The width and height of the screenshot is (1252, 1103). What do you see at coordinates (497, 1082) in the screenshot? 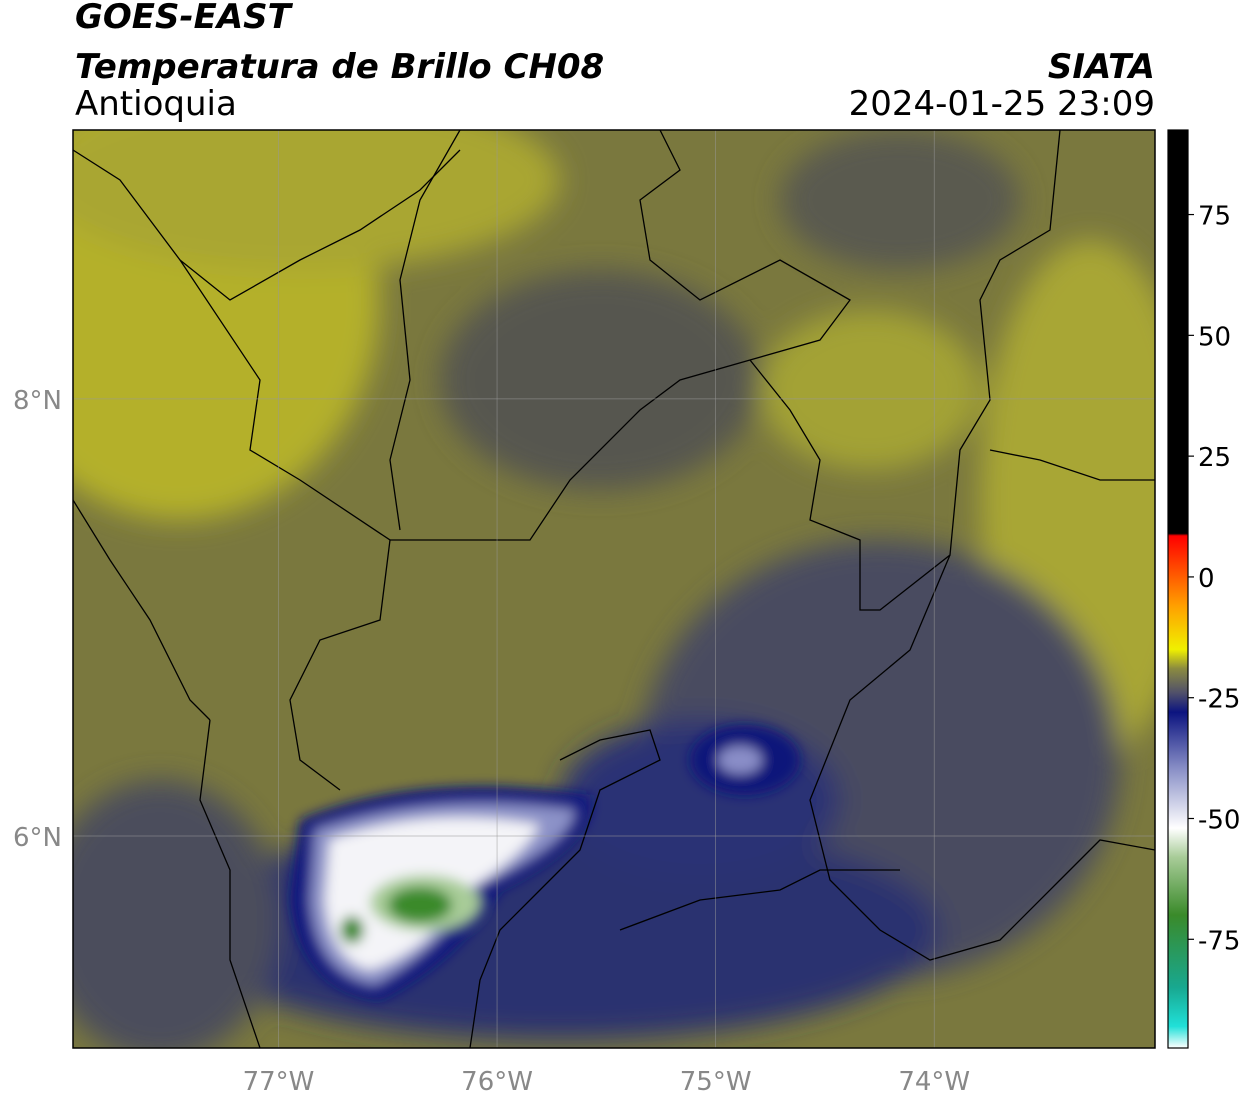
I see `x-tick-label: 76°W` at bounding box center [497, 1082].